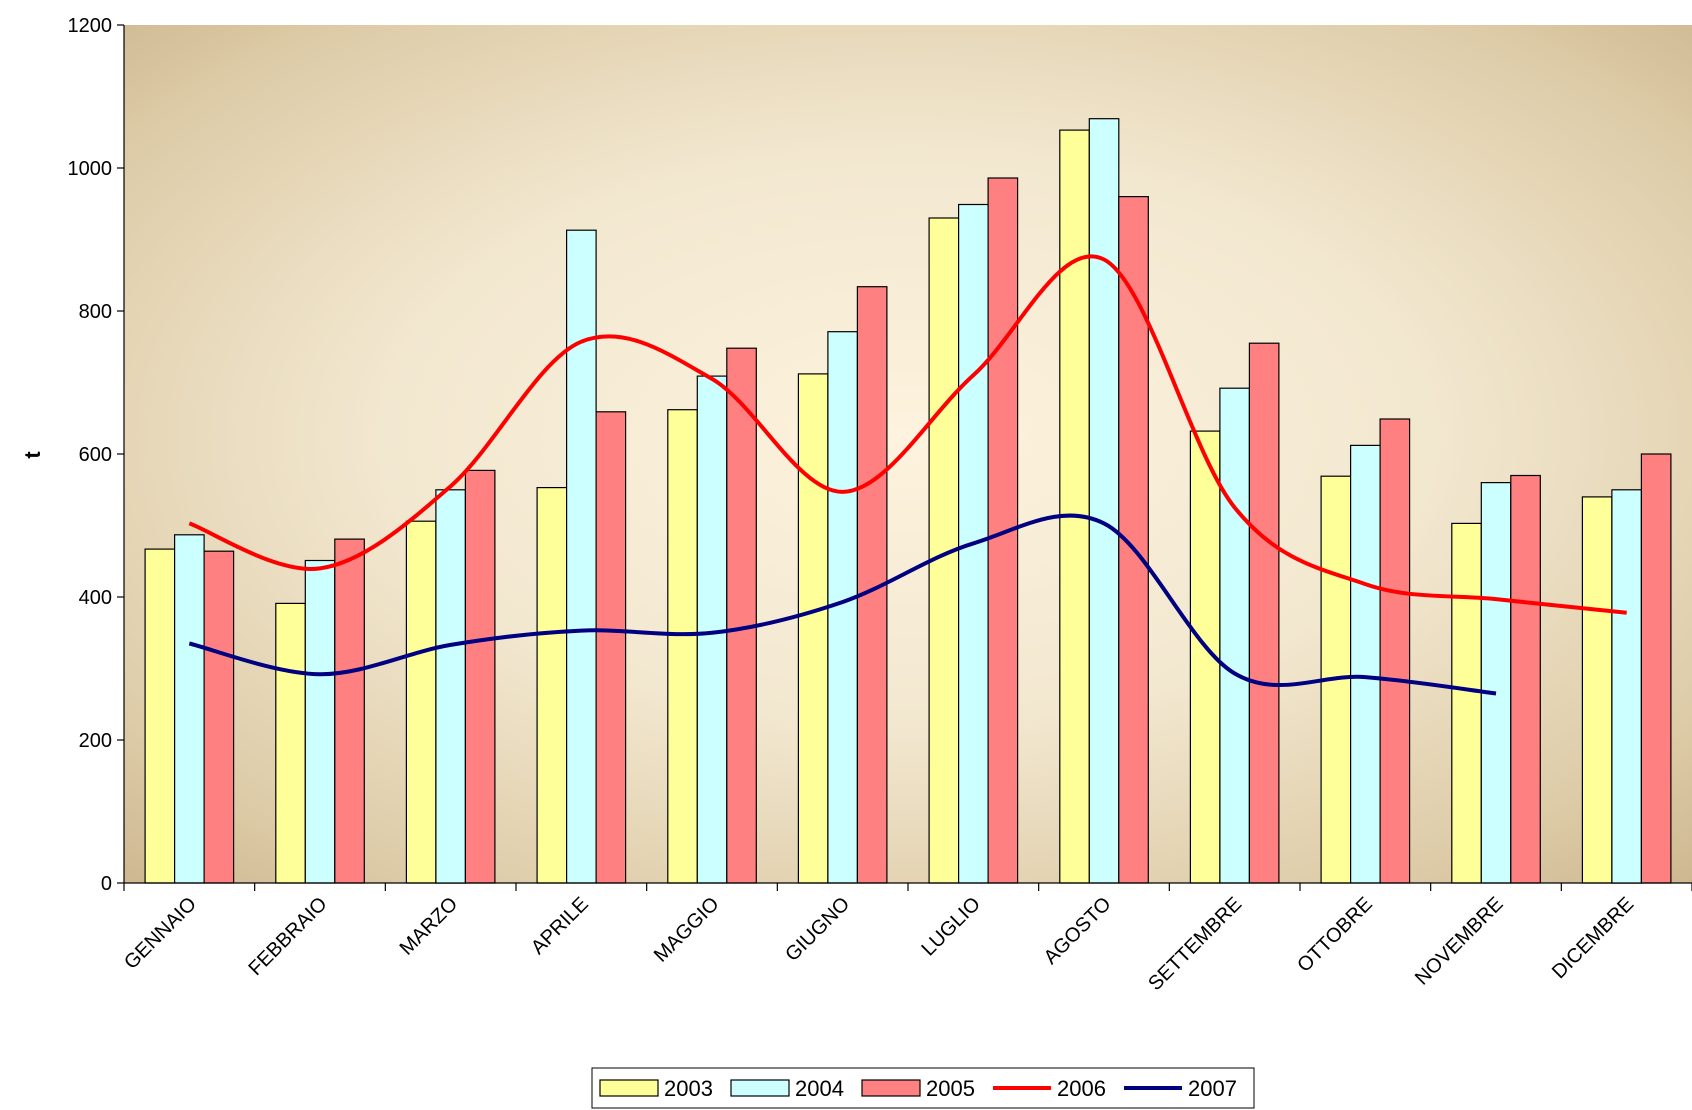 The height and width of the screenshot is (1110, 1692). What do you see at coordinates (688, 1088) in the screenshot?
I see `legend-label-2003: 2003` at bounding box center [688, 1088].